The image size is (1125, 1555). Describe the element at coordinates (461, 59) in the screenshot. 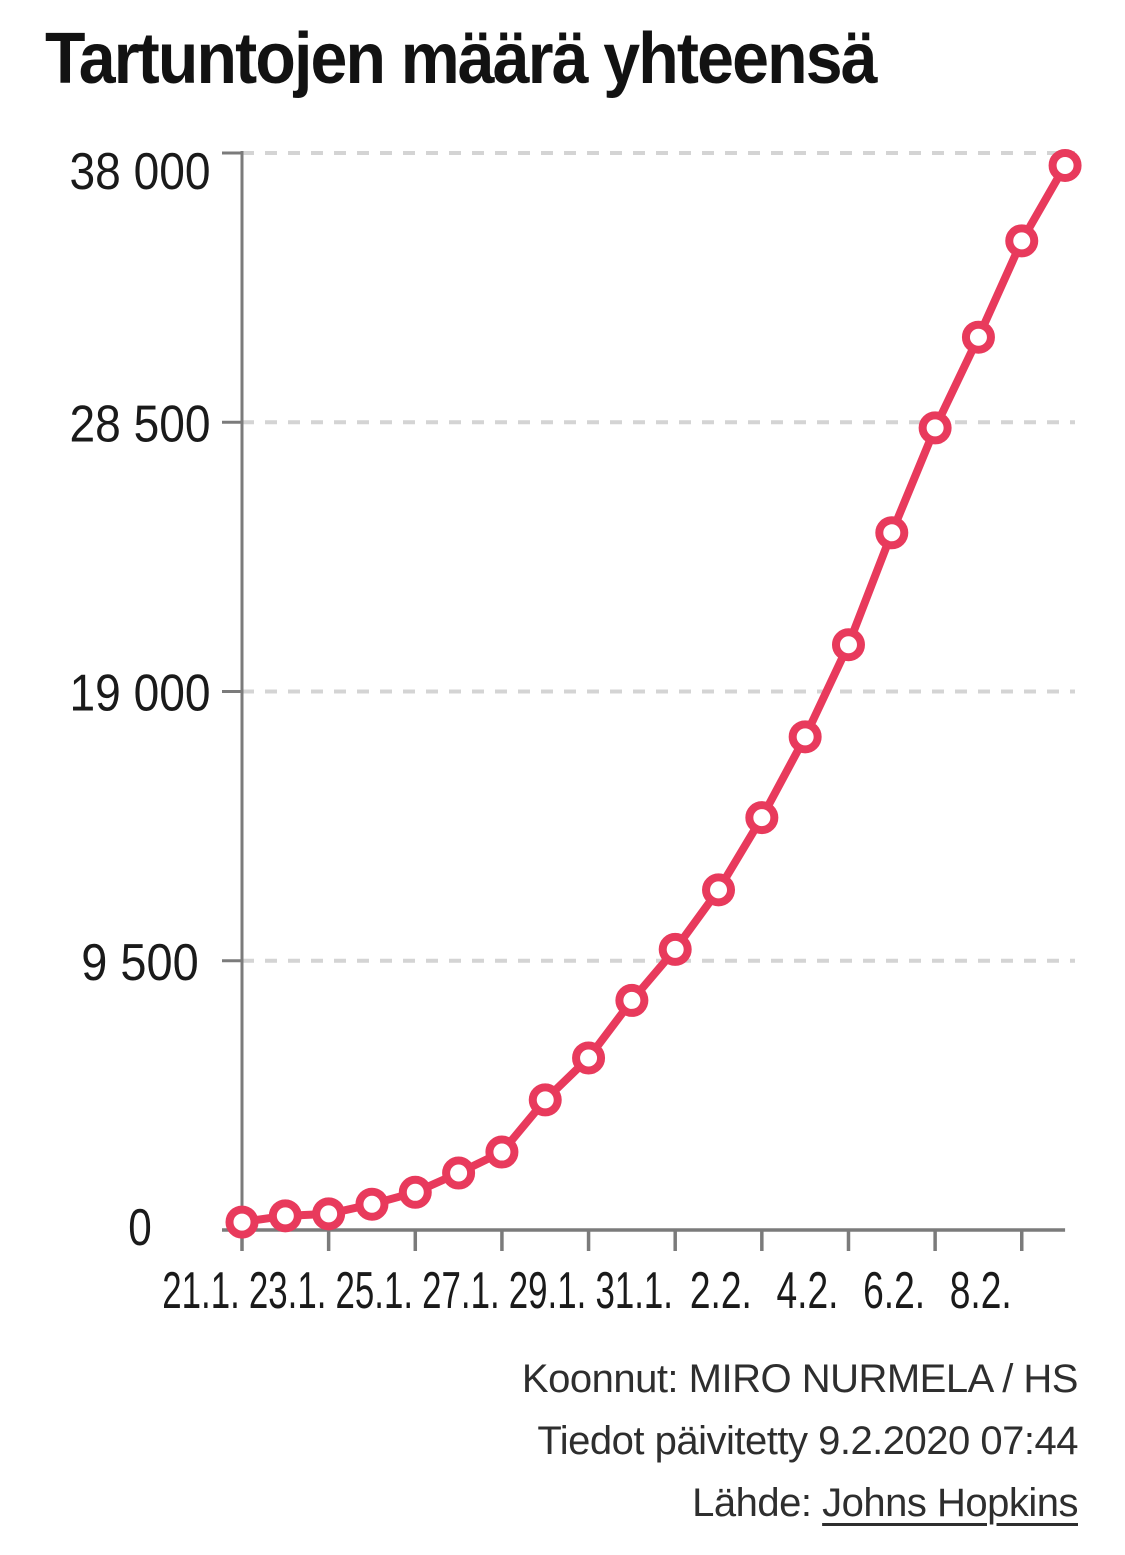

I see `chart-title: Tartuntojen määrä yhteensä` at that location.